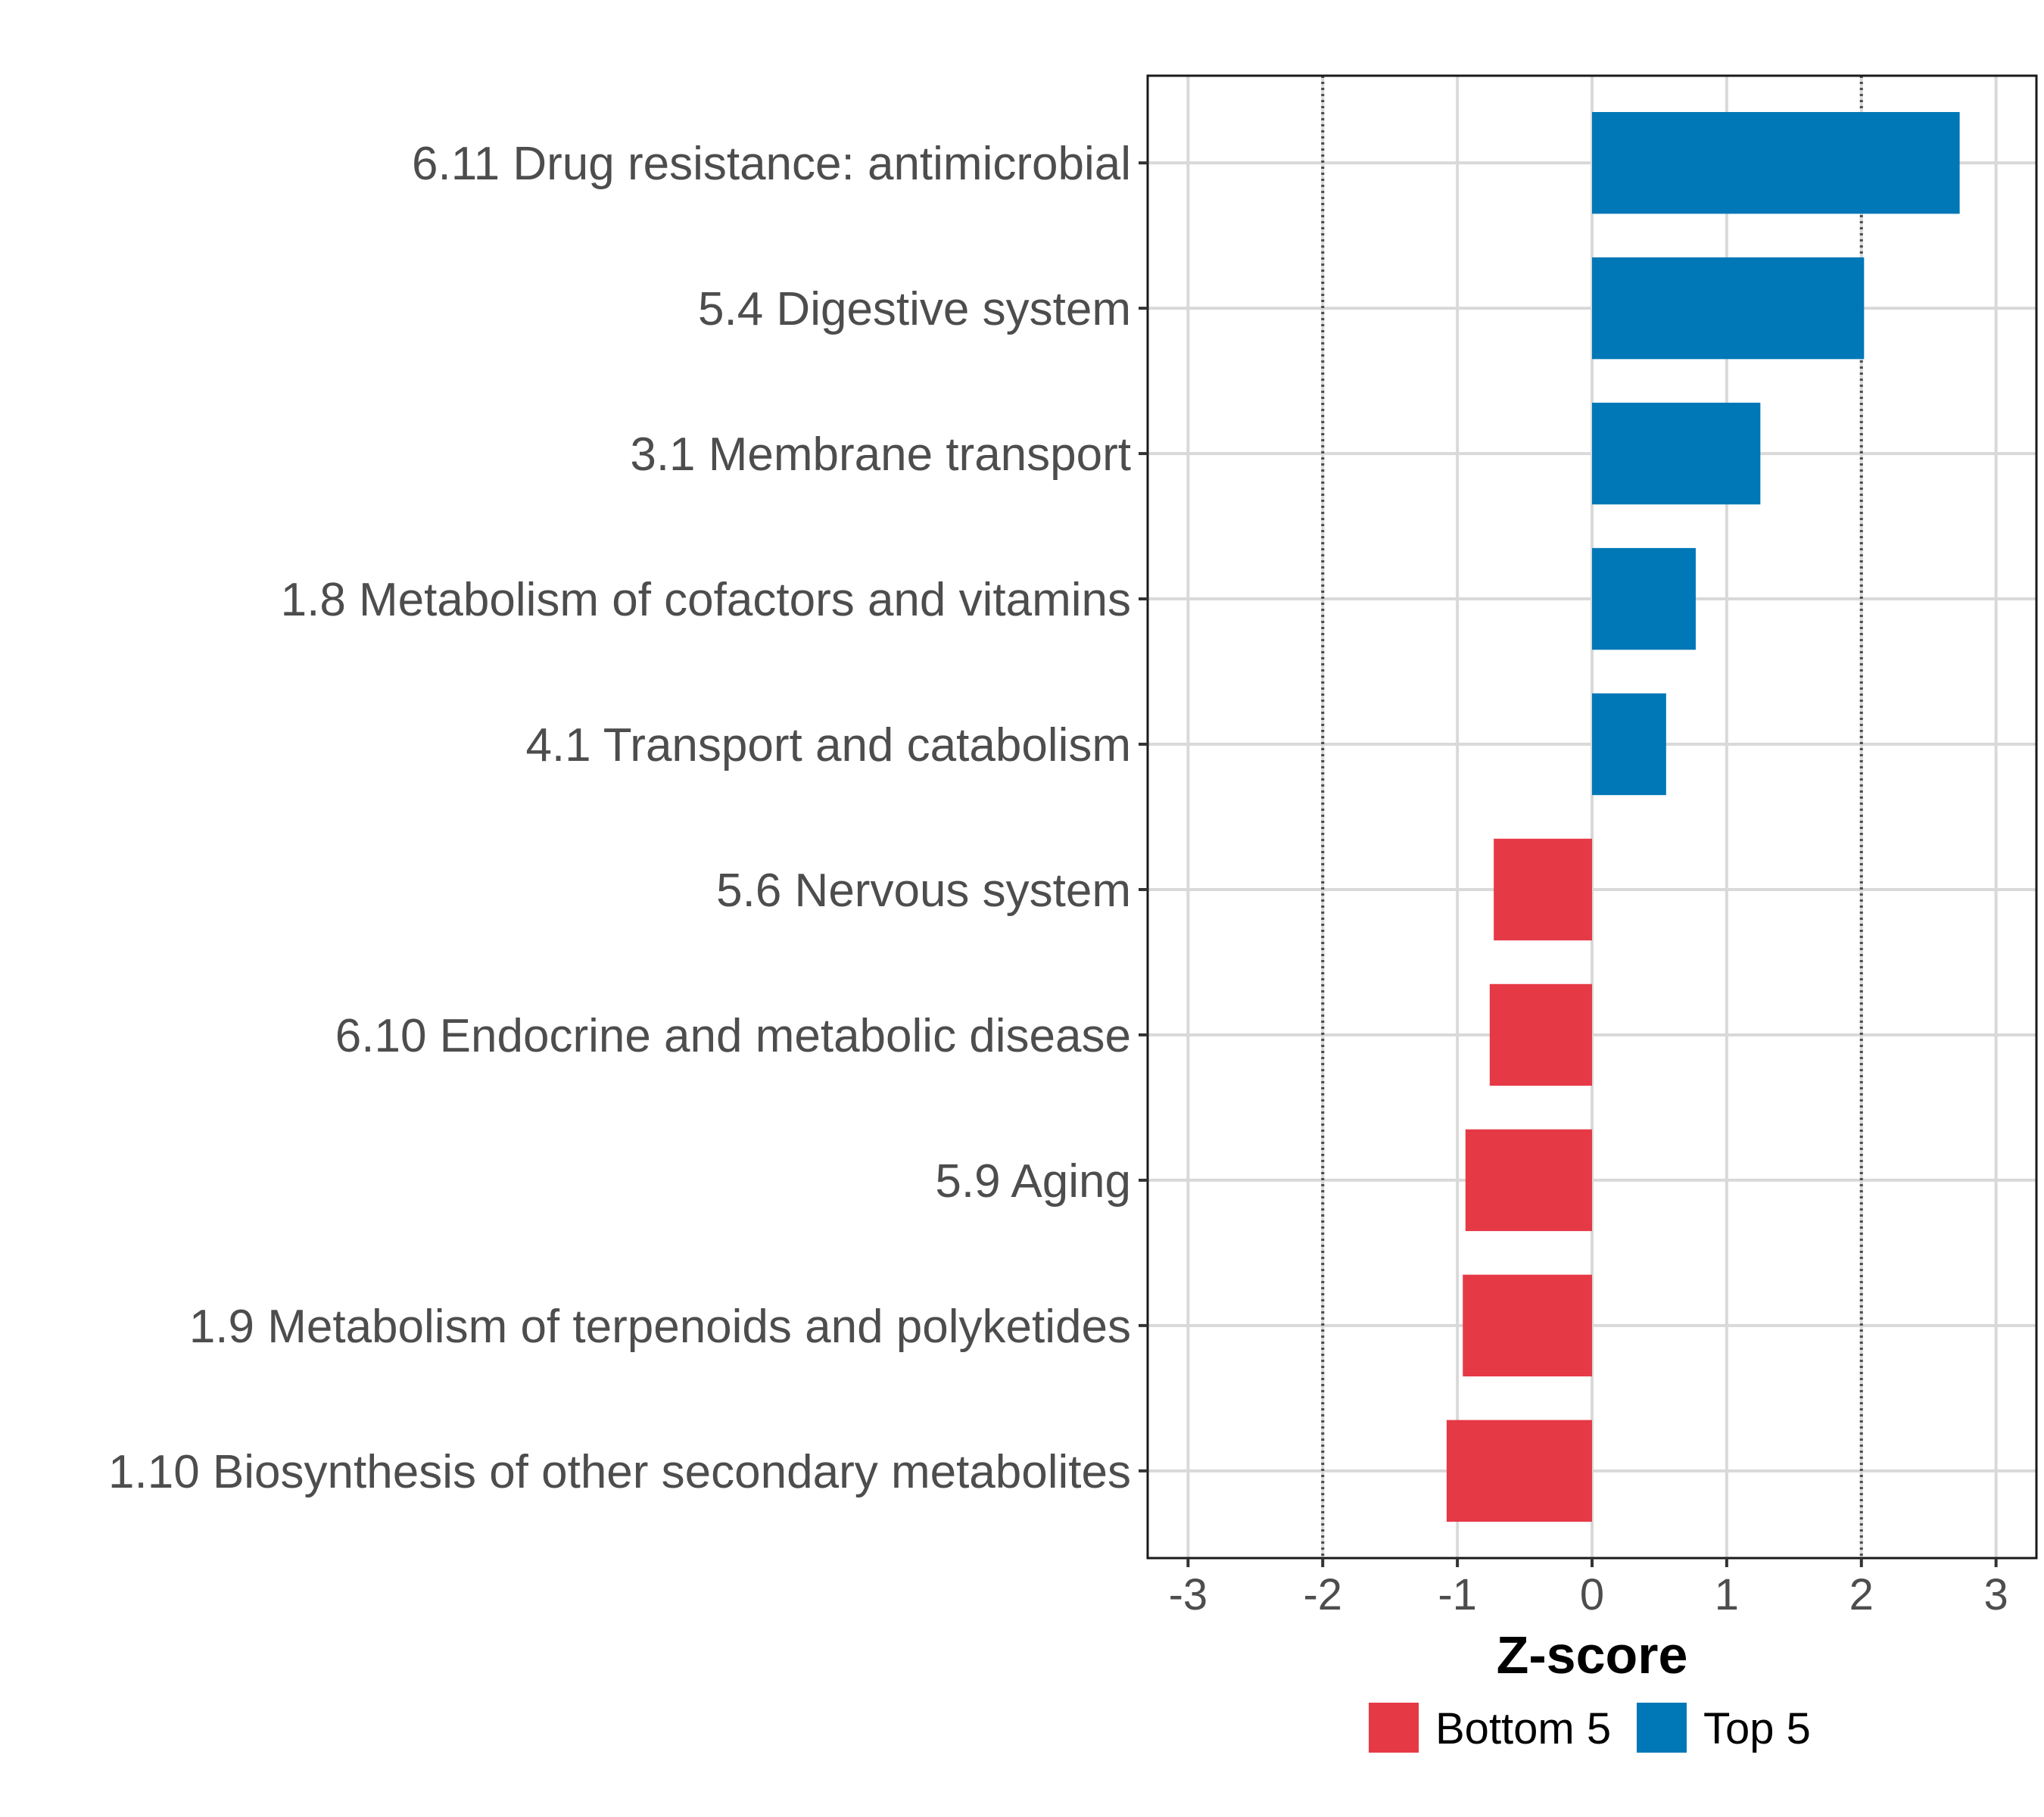 The width and height of the screenshot is (2044, 1817). I want to click on category-label: 6.10 Endocrine and metabolic disease, so click(733, 1036).